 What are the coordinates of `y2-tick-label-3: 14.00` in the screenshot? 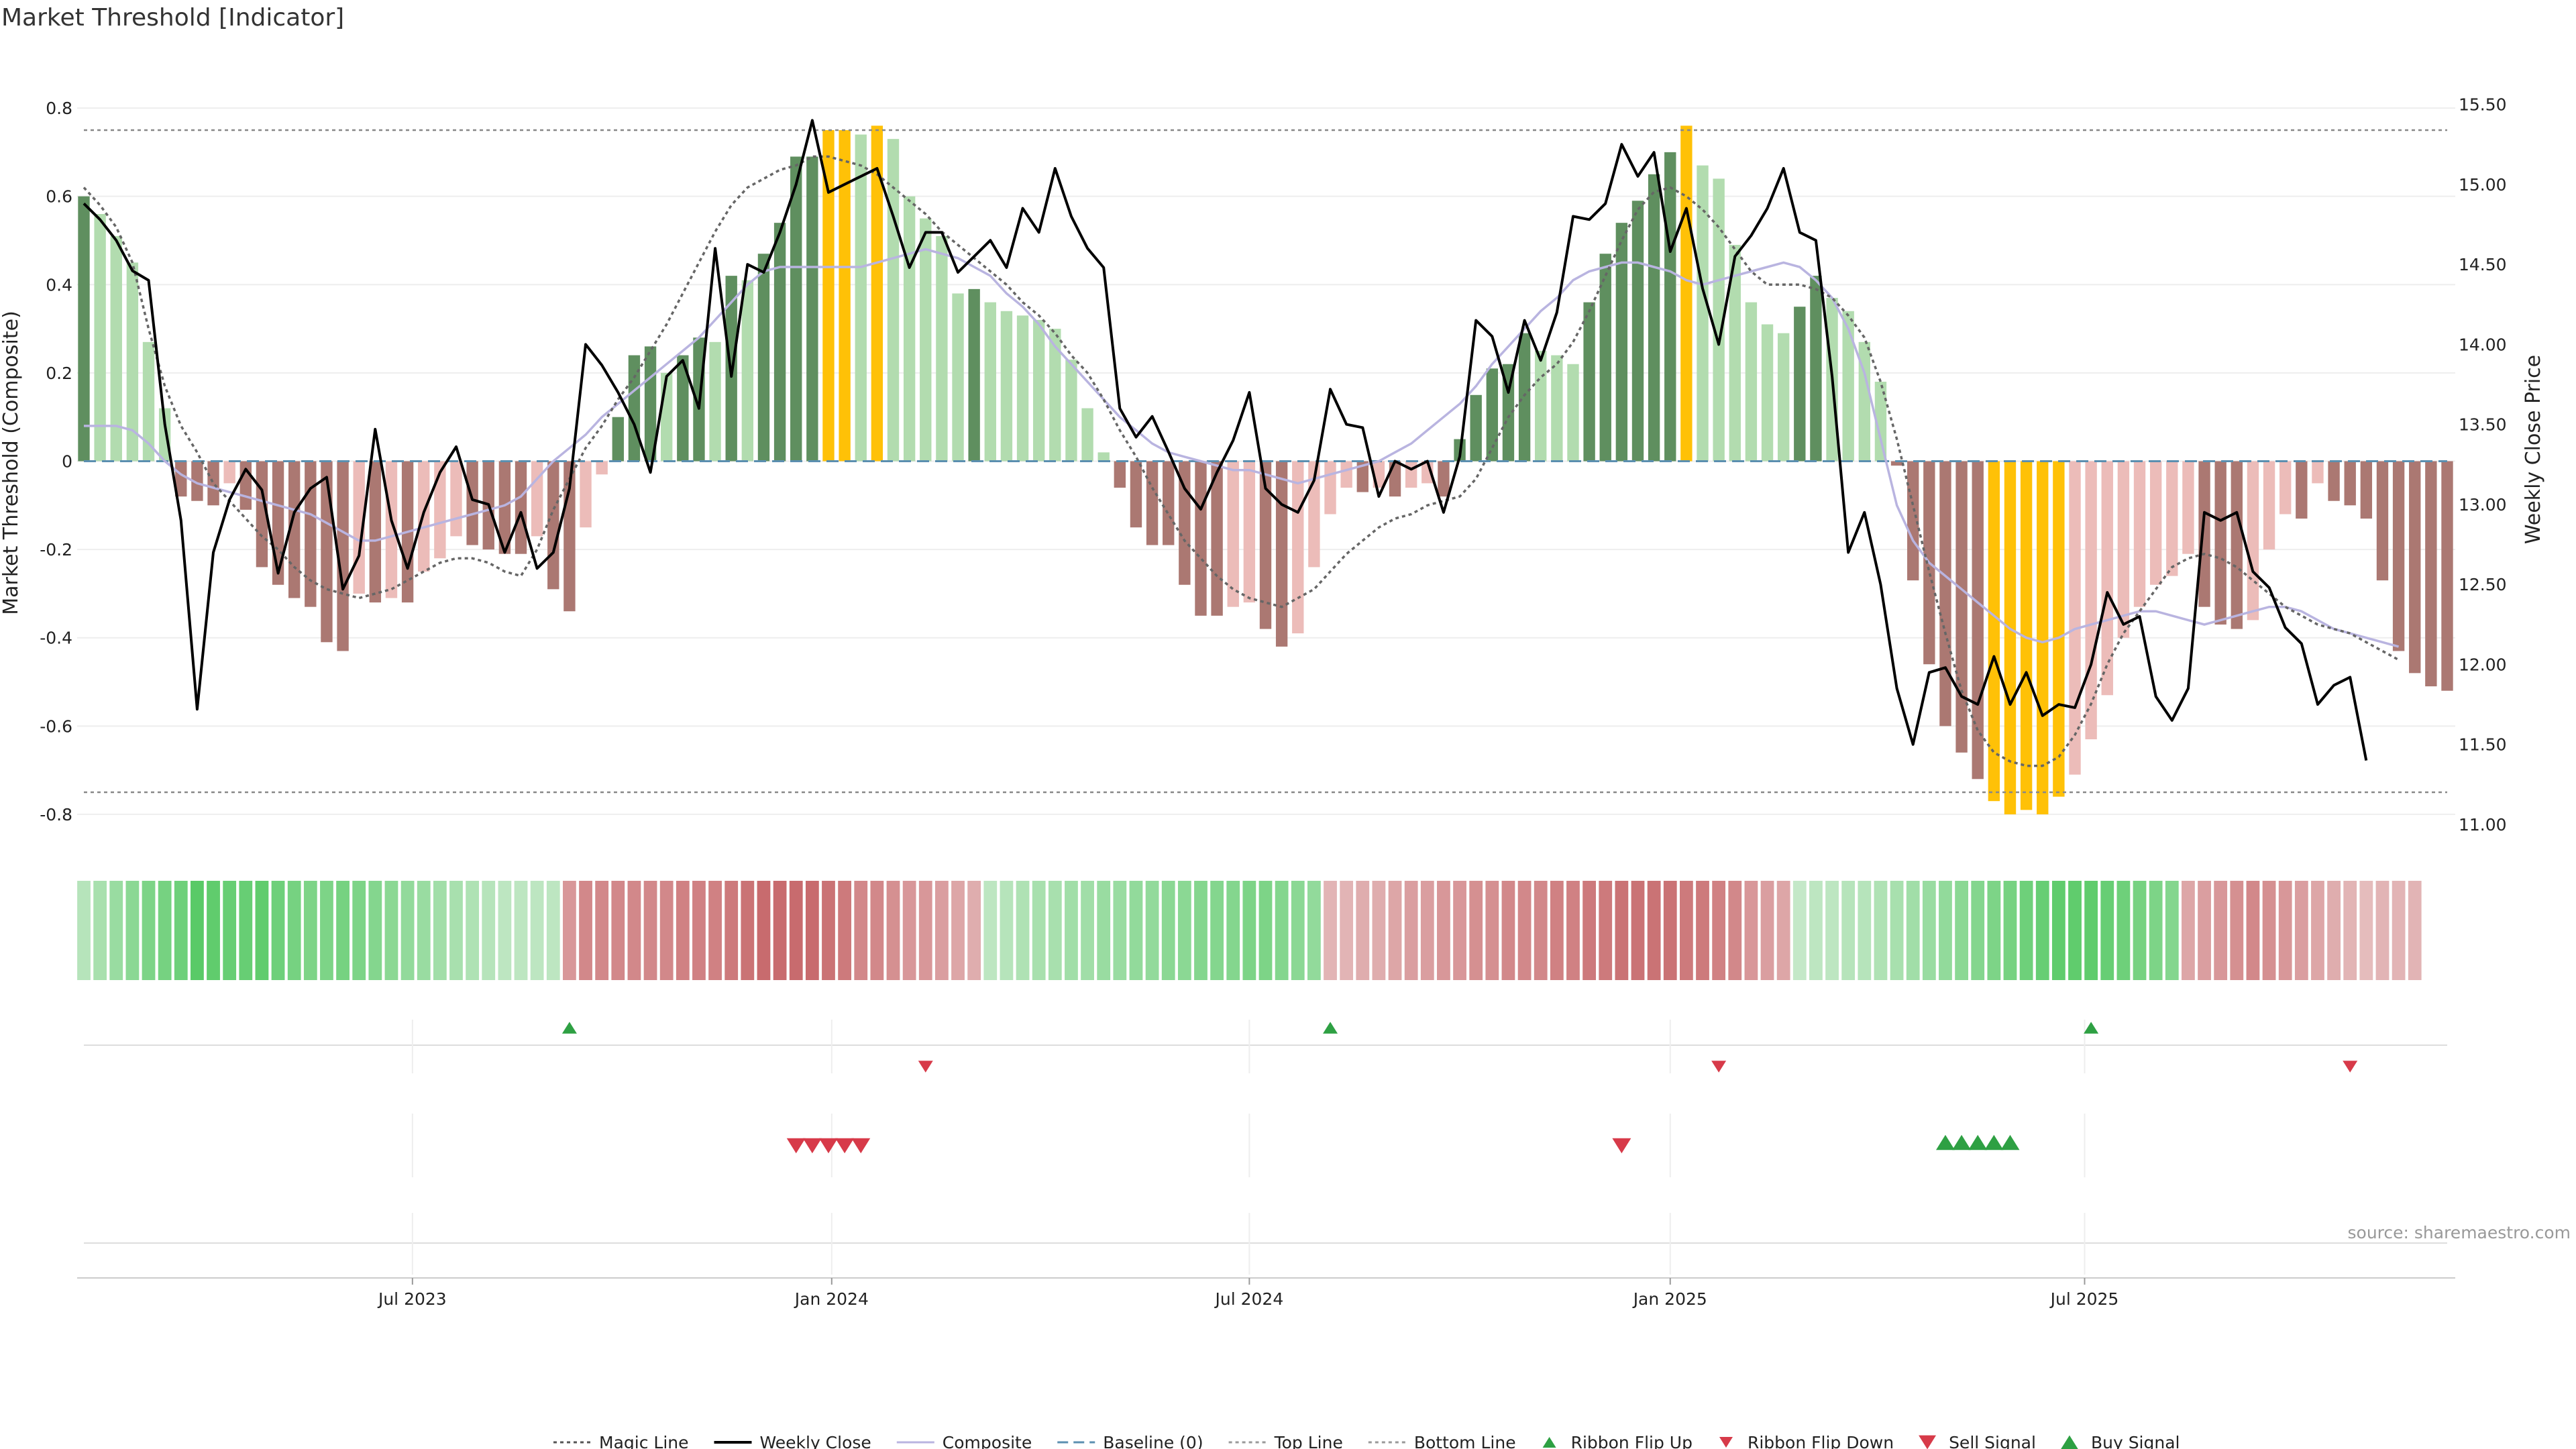 It's located at (2483, 344).